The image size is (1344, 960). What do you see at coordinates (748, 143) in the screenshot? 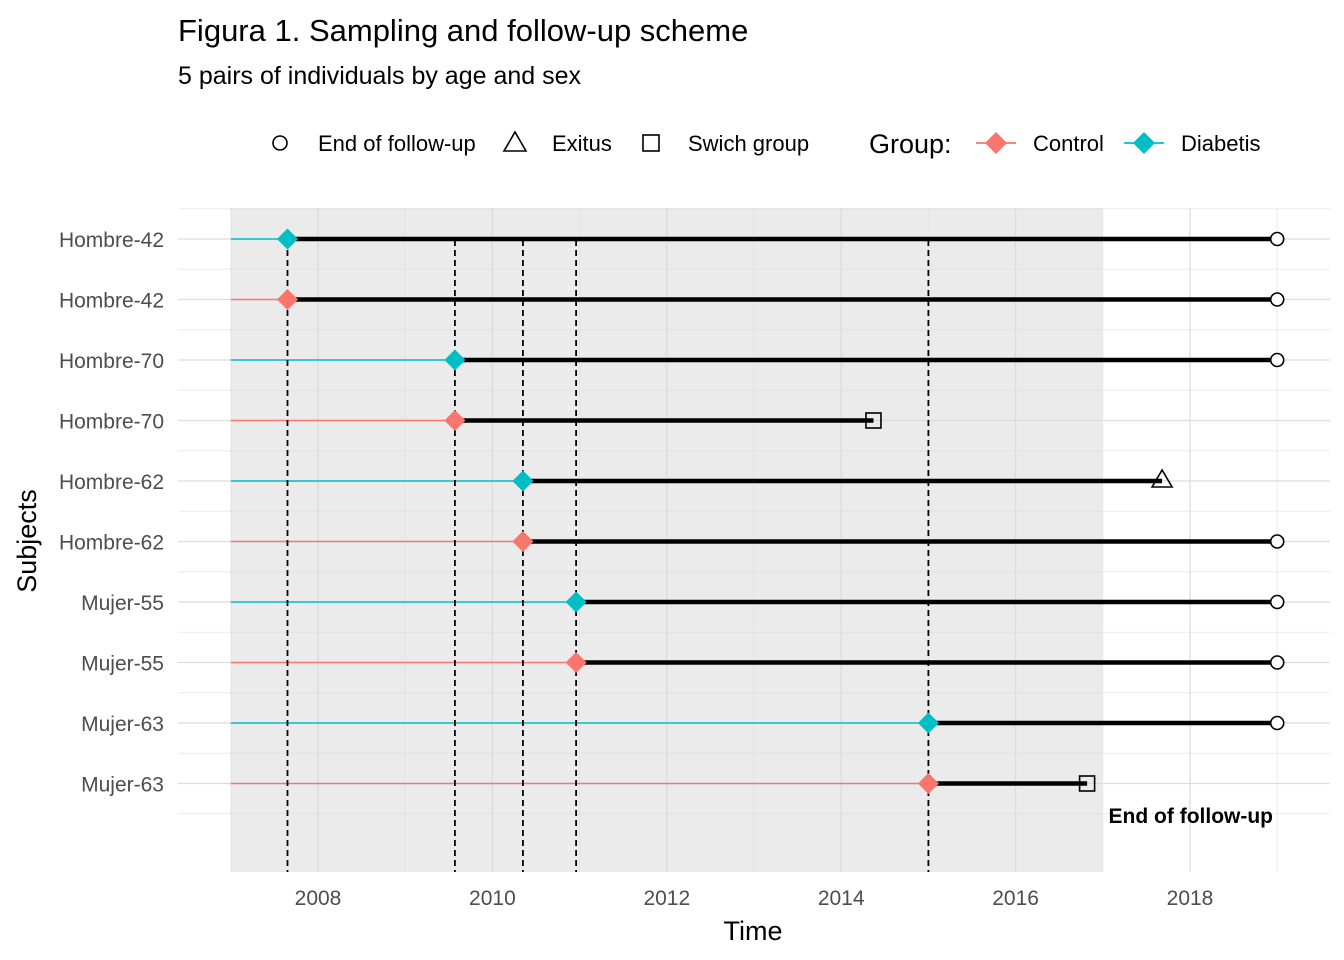
I see `legend-label-swich-group: Swich group` at bounding box center [748, 143].